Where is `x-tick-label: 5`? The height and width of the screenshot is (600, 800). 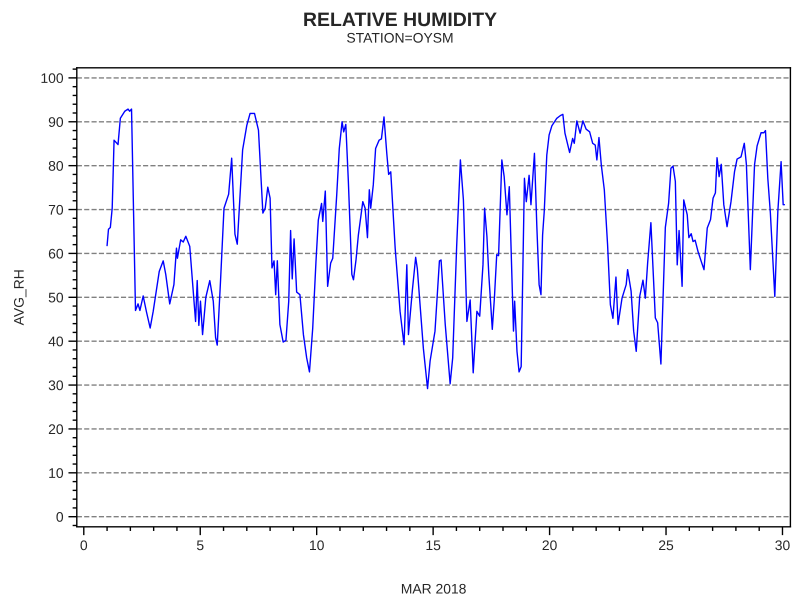
x-tick-label: 5 is located at coordinates (200, 545).